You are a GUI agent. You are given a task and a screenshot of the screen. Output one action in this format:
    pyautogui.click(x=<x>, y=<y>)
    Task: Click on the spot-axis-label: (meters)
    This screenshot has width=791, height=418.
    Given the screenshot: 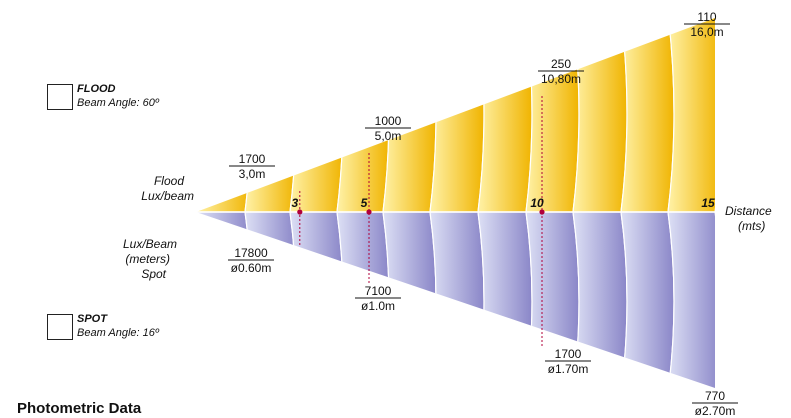 What is the action you would take?
    pyautogui.click(x=147, y=259)
    